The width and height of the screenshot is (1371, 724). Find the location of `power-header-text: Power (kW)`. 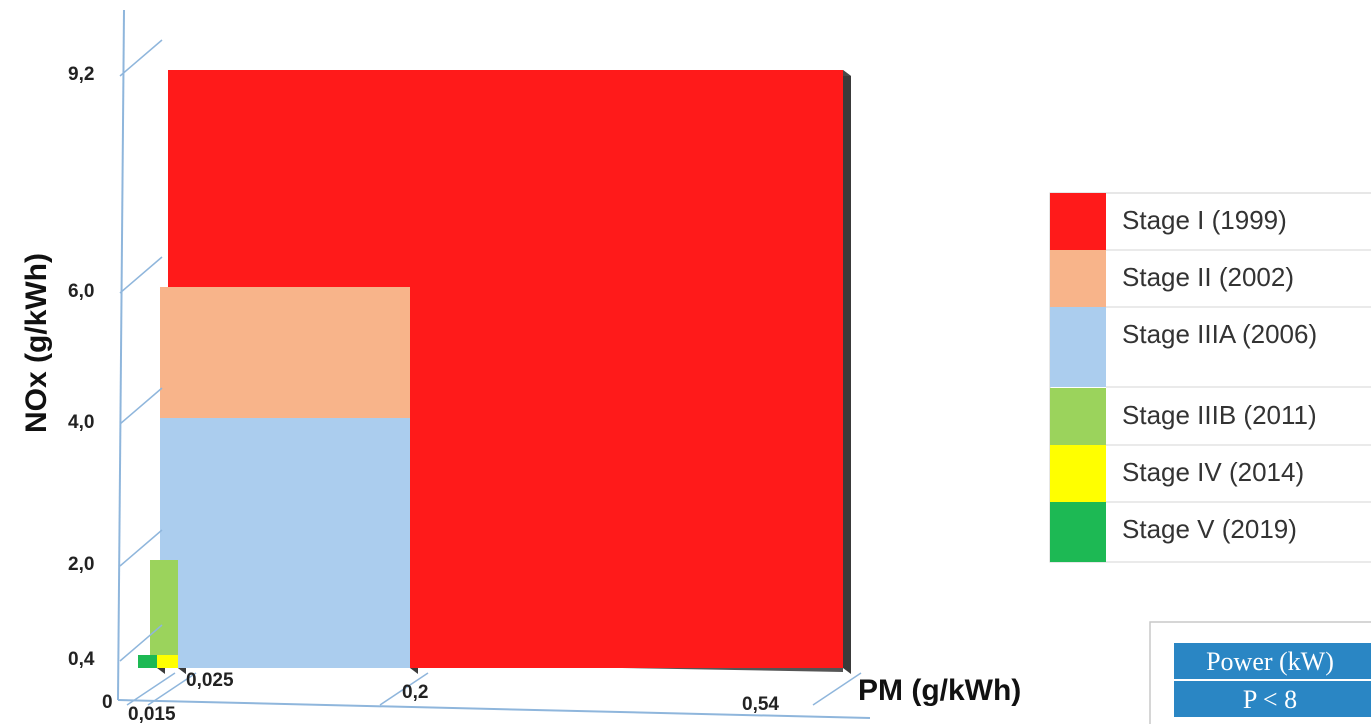

power-header-text: Power (kW) is located at coordinates (1270, 661).